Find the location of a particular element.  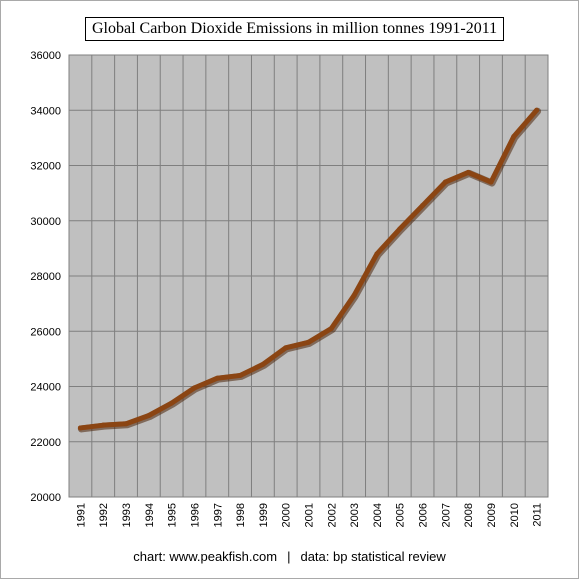

x-tick-label: 2007 is located at coordinates (446, 515).